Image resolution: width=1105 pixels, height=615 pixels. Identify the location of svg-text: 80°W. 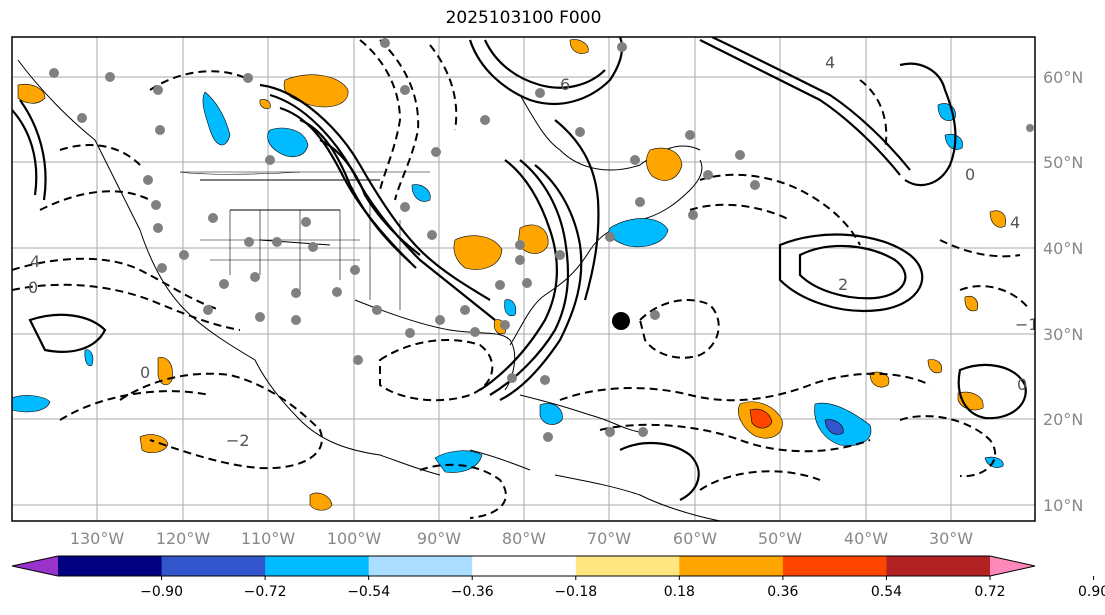
(524, 538).